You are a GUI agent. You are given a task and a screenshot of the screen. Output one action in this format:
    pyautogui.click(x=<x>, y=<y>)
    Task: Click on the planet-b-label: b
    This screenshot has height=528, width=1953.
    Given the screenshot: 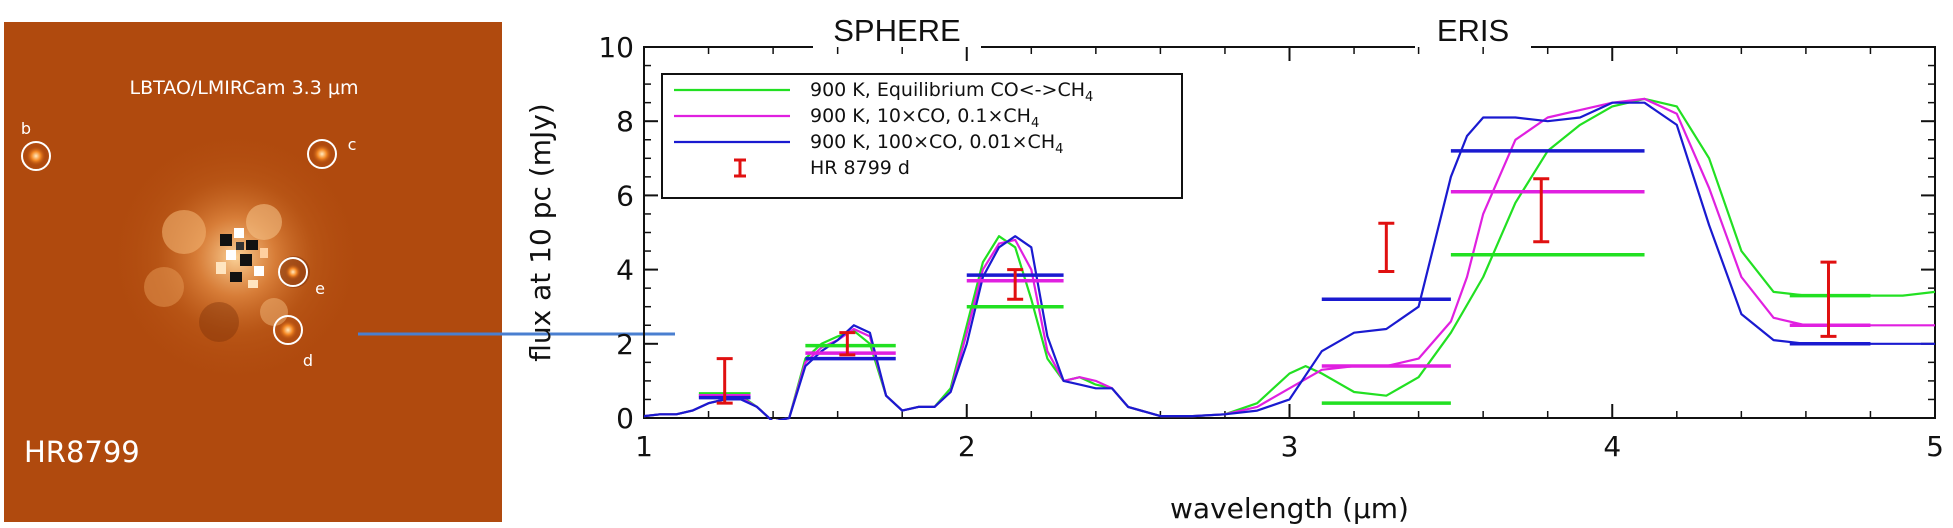 What is the action you would take?
    pyautogui.click(x=26, y=128)
    